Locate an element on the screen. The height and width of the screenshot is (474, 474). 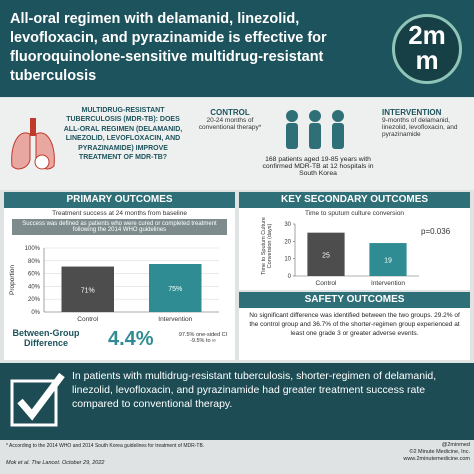
y-tick-label: 40% is located at coordinates (34, 287).